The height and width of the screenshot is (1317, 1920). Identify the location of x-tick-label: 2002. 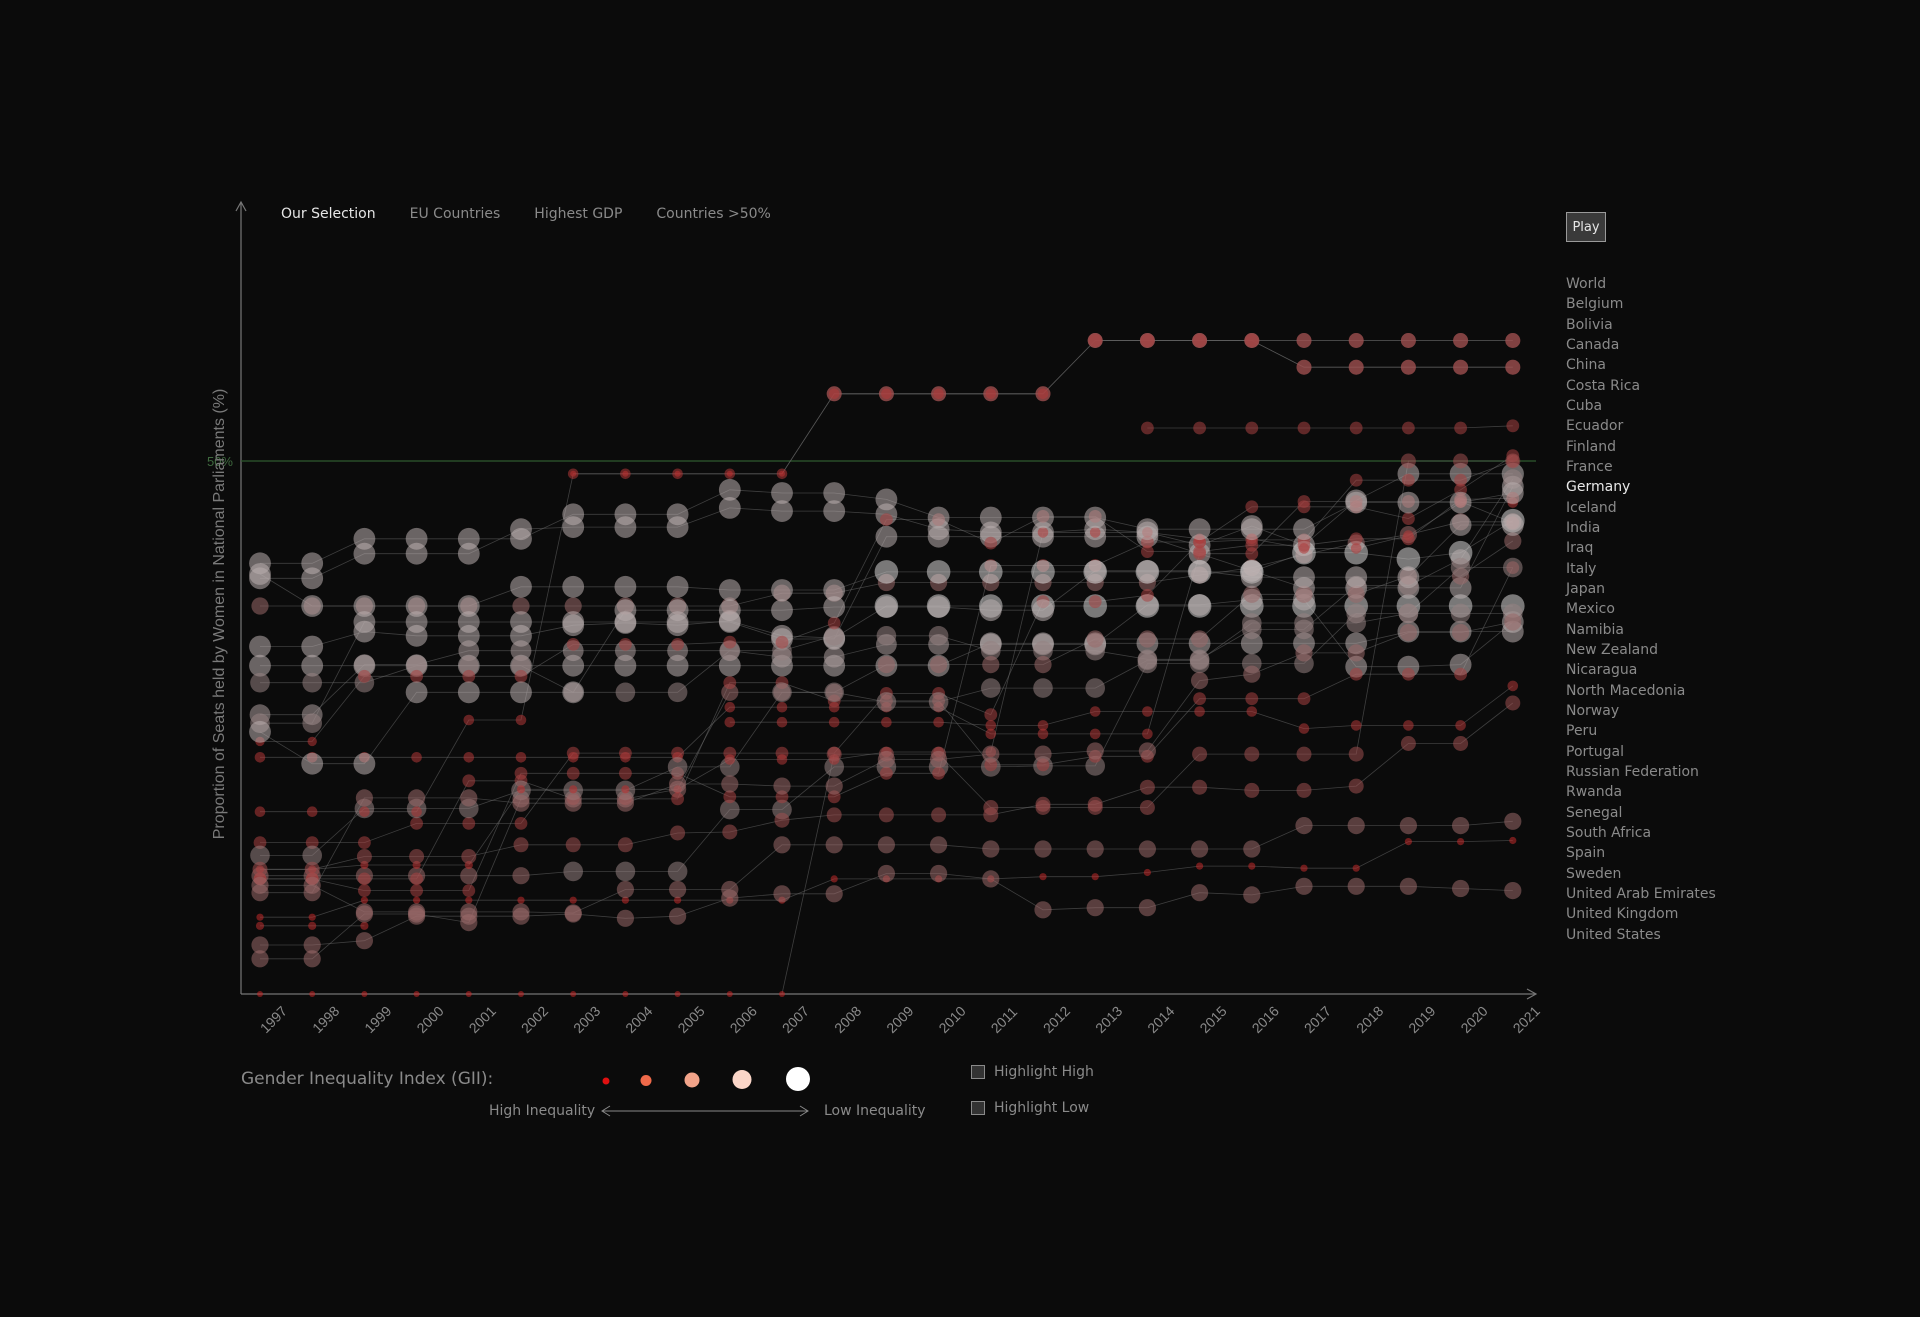
(534, 1019).